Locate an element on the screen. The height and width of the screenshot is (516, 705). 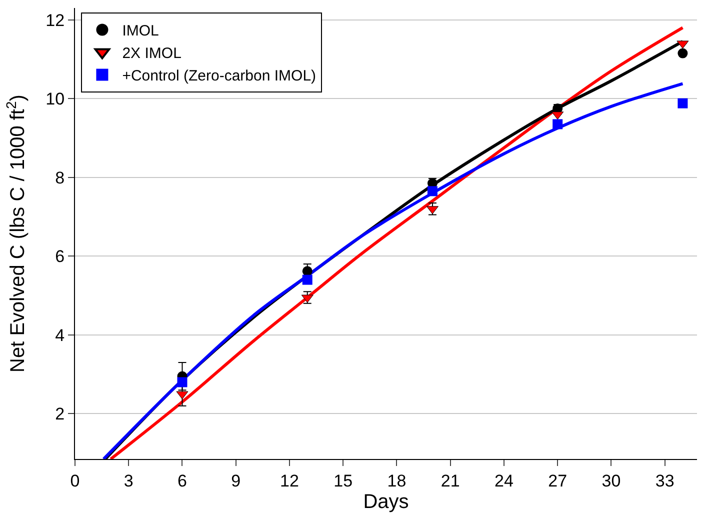
x-tick-label: 27 is located at coordinates (558, 480).